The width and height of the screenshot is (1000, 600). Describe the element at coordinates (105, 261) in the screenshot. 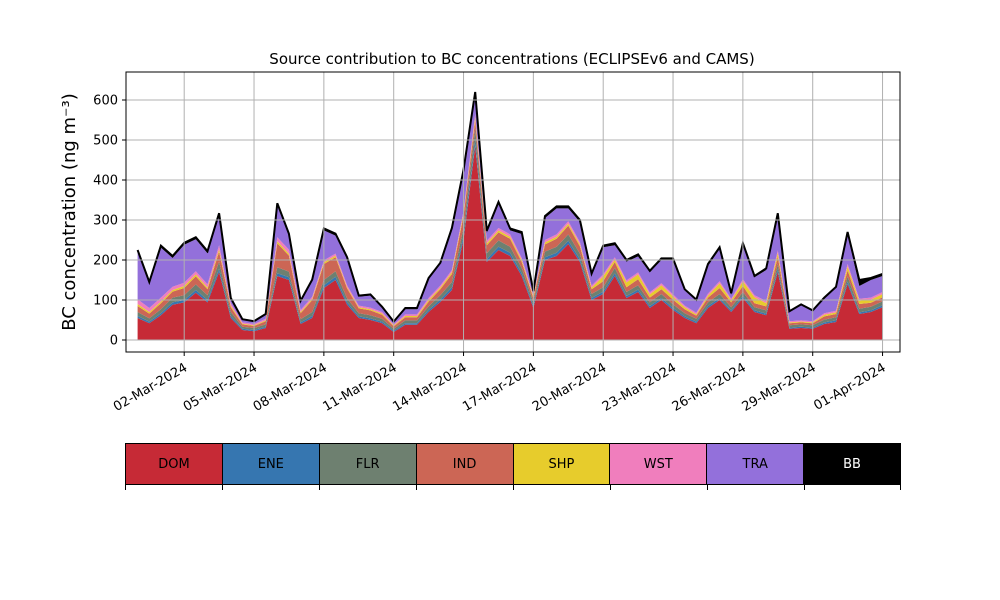

I see `y-tick-label: 200` at that location.